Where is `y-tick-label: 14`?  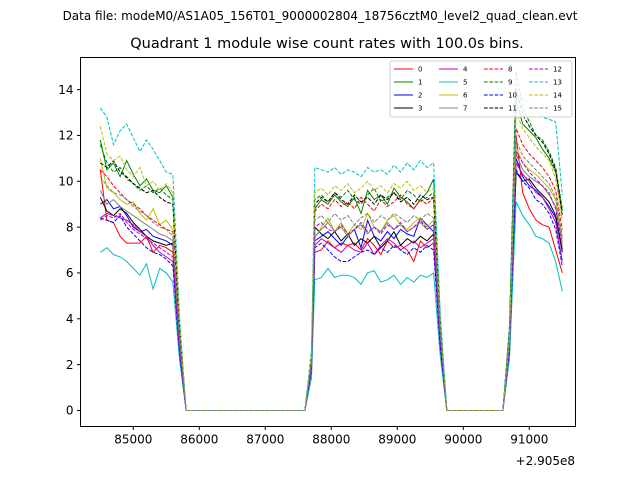
y-tick-label: 14 is located at coordinates (65, 90).